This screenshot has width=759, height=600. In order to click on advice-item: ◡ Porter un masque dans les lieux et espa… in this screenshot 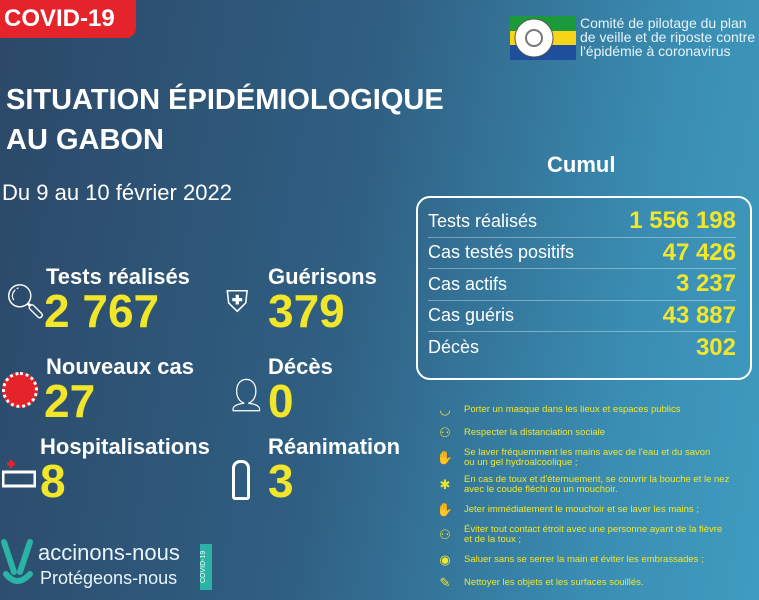, I will do `click(596, 410)`.